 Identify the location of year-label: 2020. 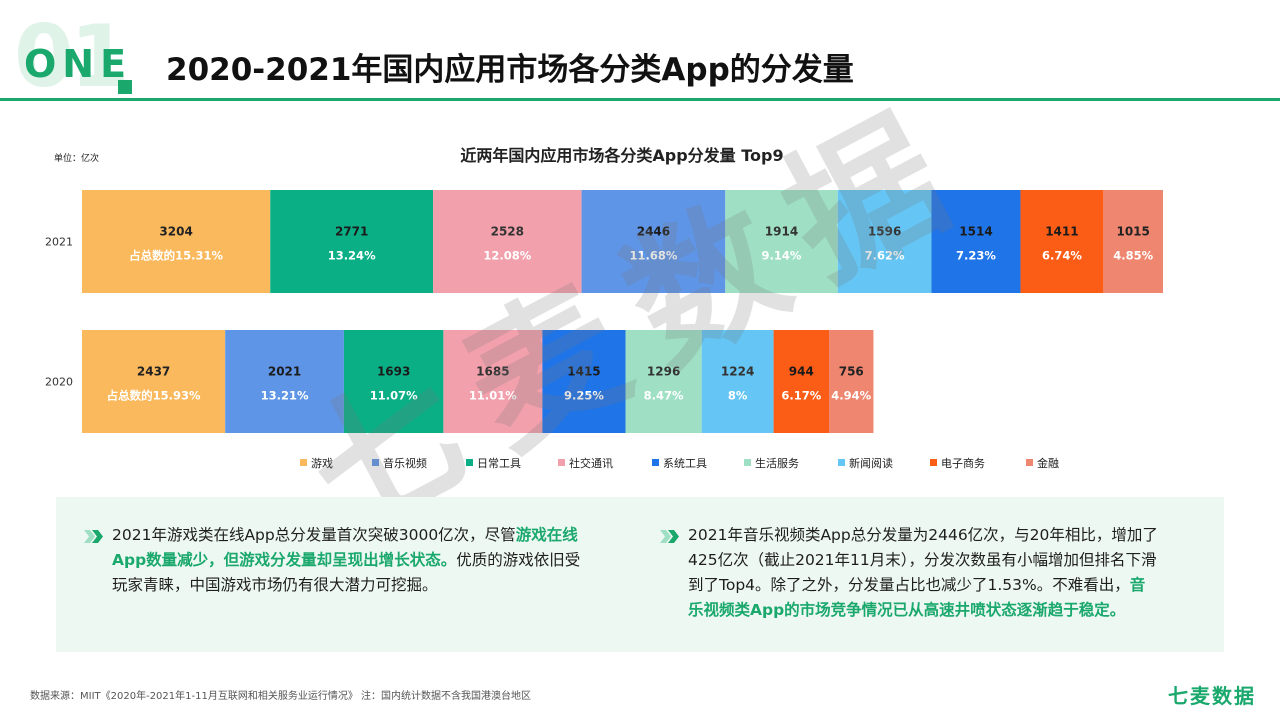
(59, 382).